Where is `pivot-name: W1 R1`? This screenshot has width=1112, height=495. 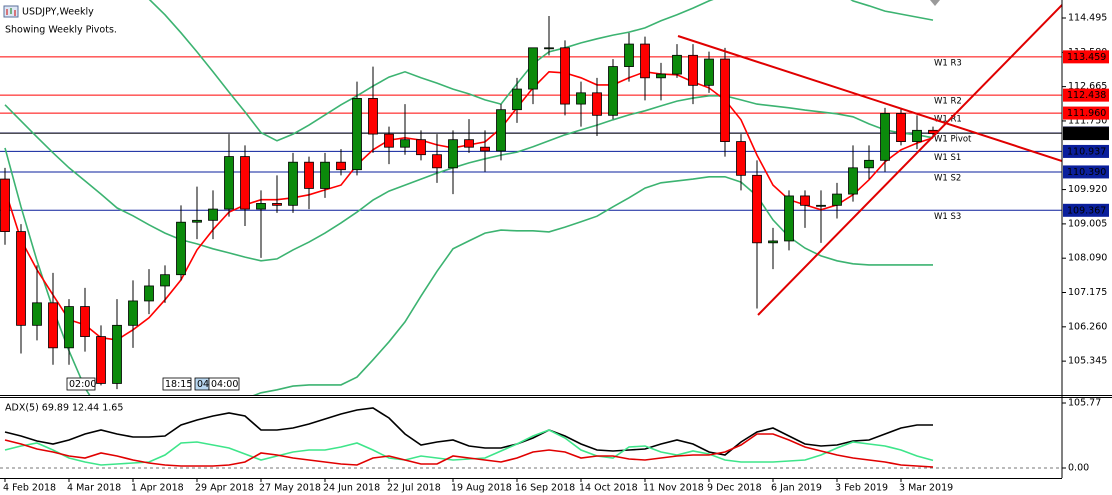 pivot-name: W1 R1 is located at coordinates (948, 120).